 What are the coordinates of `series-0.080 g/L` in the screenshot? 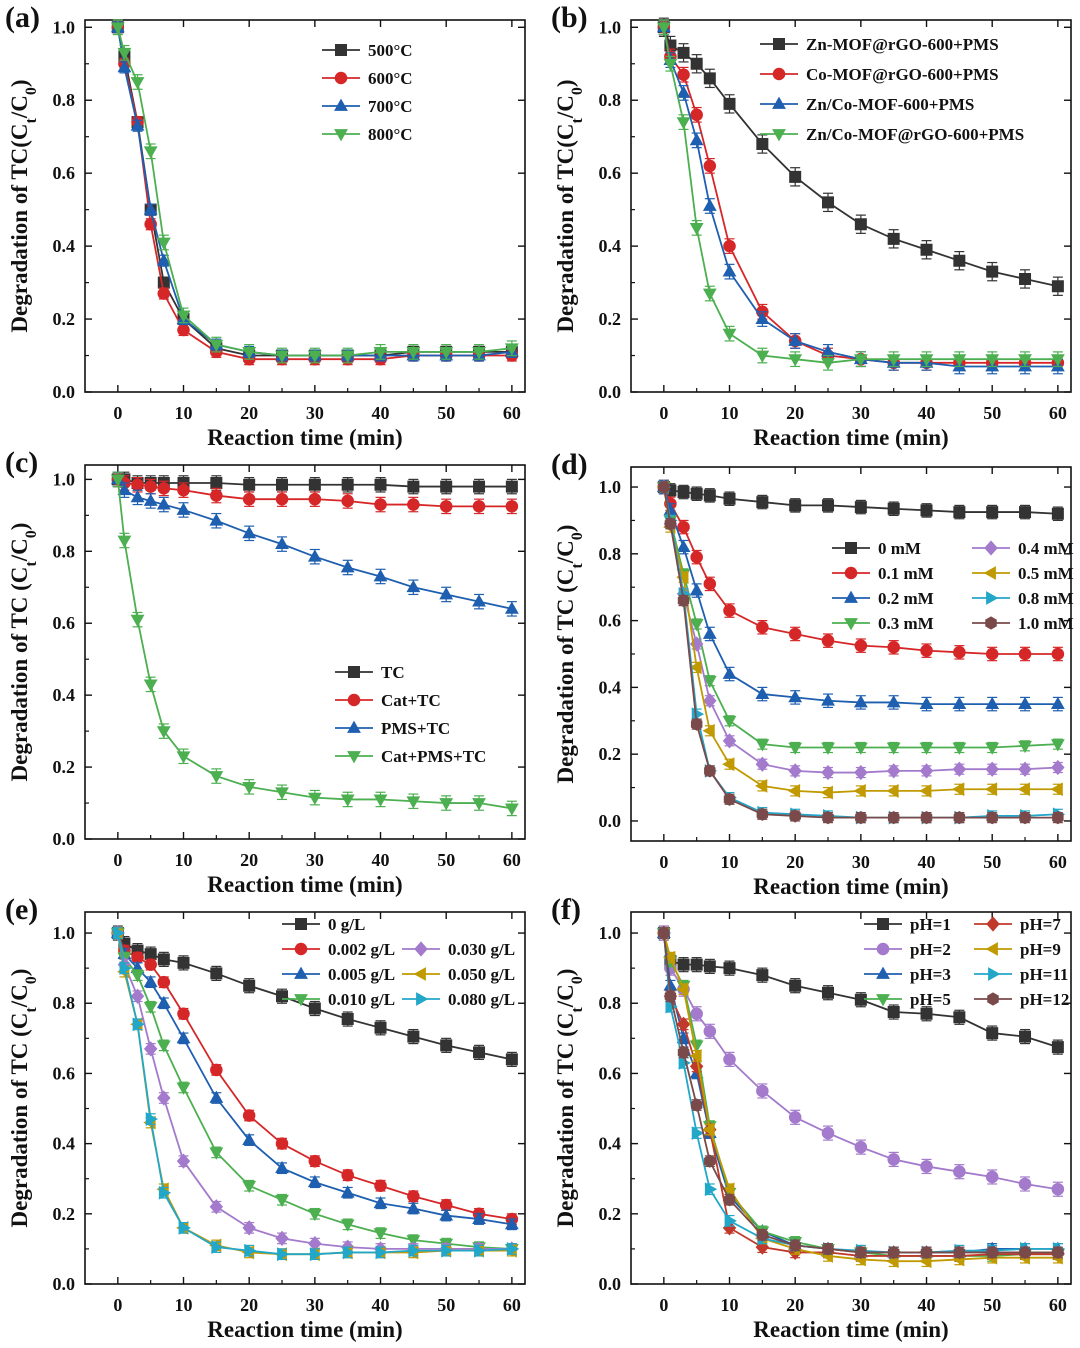 It's located at (316, 1094).